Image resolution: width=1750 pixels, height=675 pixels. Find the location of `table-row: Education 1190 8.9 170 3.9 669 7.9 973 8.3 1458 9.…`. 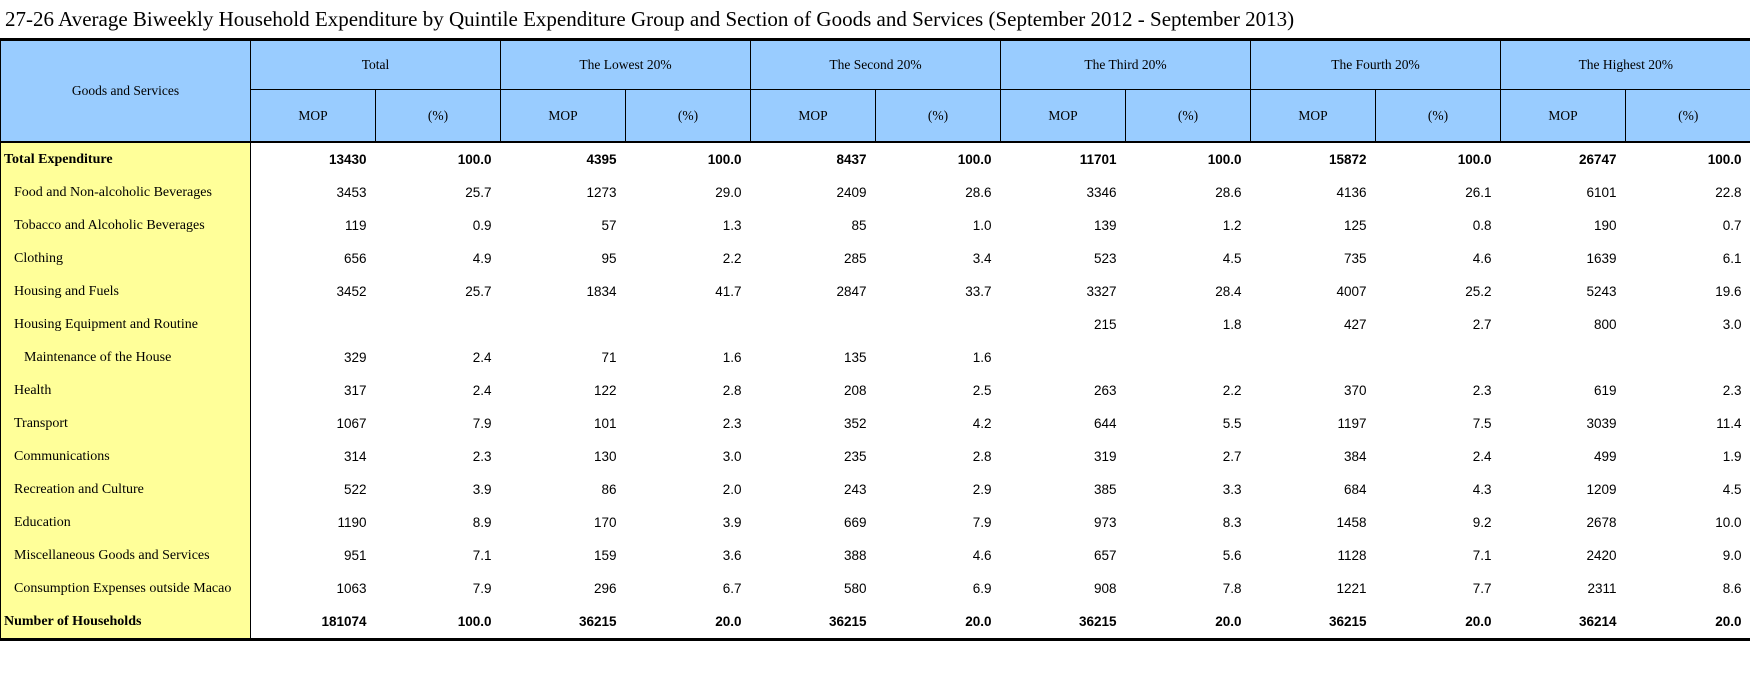

table-row: Education 1190 8.9 170 3.9 669 7.9 973 8.3 1458 9.… is located at coordinates (875, 522).